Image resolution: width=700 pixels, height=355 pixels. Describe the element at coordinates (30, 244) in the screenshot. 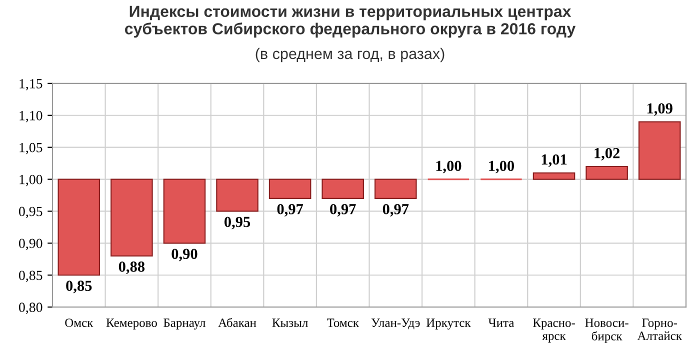

I see `y-tick-label: 0,90` at that location.